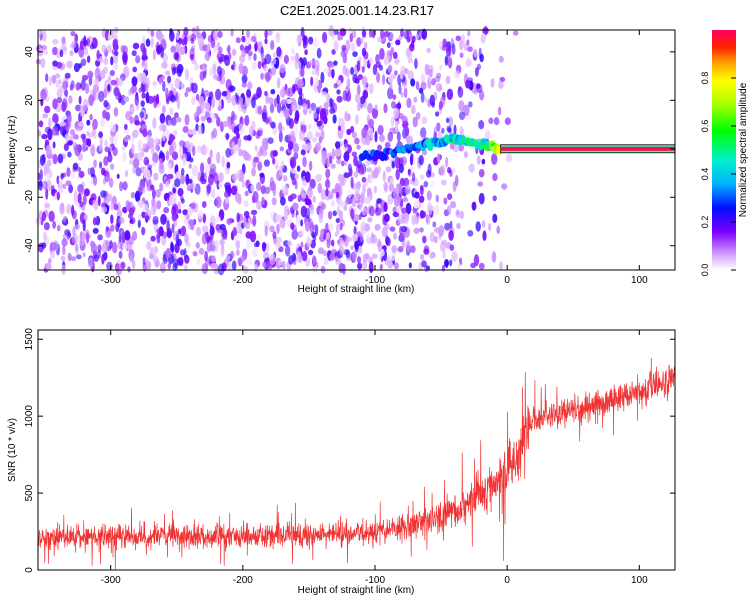 This screenshot has width=750, height=605. I want to click on spectrogram-y-label: Frequency (Hz), so click(12, 150).